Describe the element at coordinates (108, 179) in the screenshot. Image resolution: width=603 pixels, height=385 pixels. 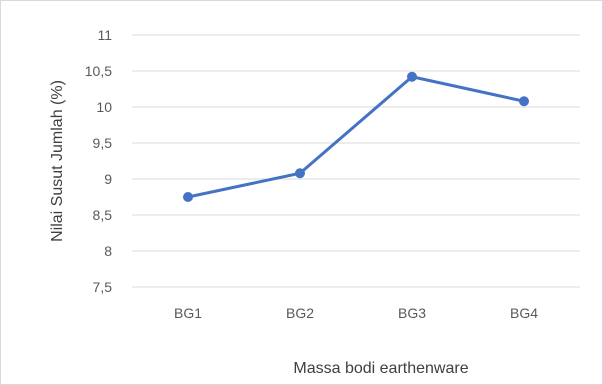
I see `y-tick-label: 9` at that location.